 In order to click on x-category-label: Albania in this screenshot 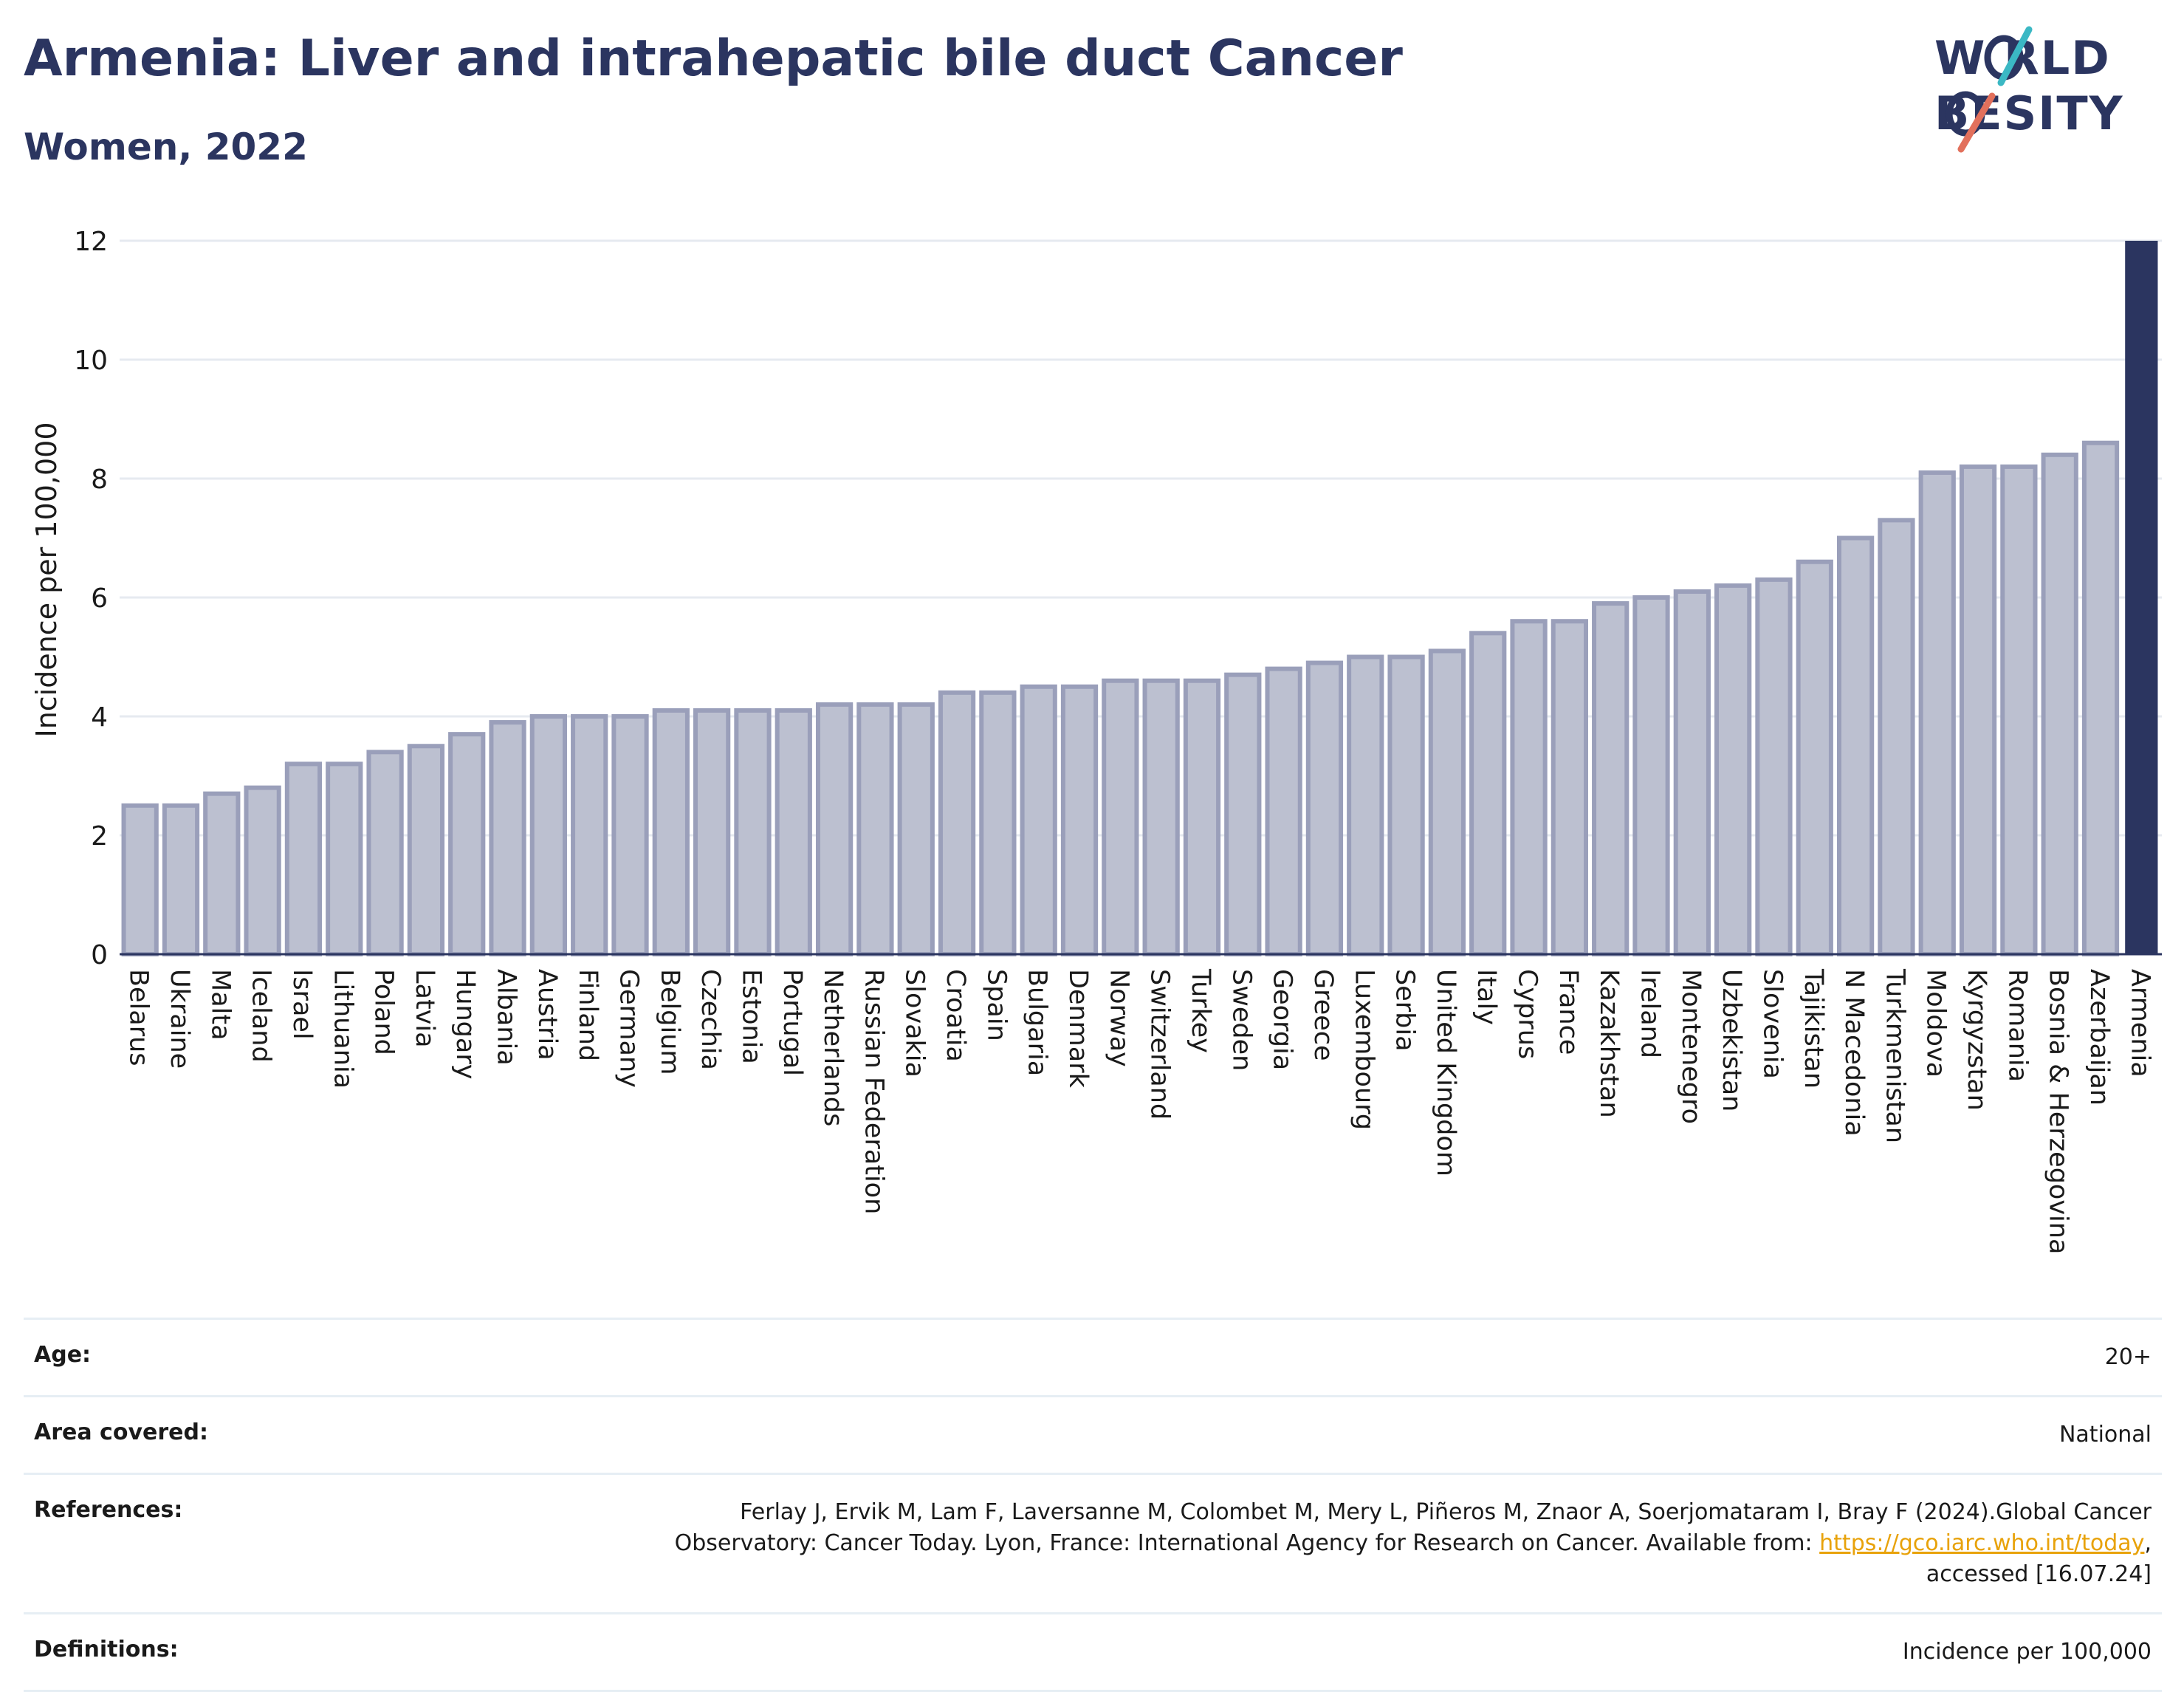, I will do `click(507, 1017)`.